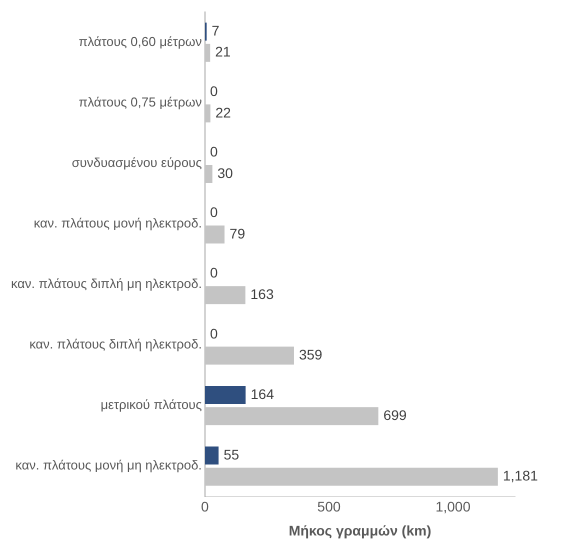  Describe the element at coordinates (115, 344) in the screenshot. I see `y-tick-label: καν. πλάτους διπλή ηλεκτροδ.` at that location.